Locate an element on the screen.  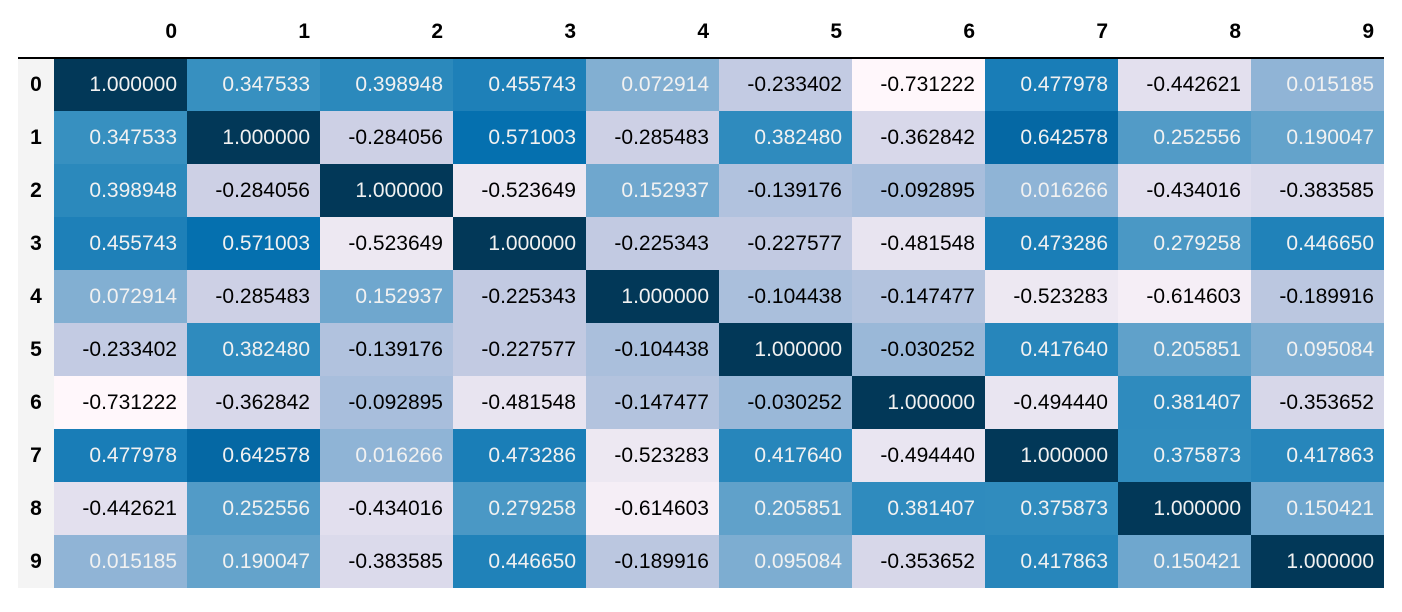
row-header-2: 2 is located at coordinates (36, 190).